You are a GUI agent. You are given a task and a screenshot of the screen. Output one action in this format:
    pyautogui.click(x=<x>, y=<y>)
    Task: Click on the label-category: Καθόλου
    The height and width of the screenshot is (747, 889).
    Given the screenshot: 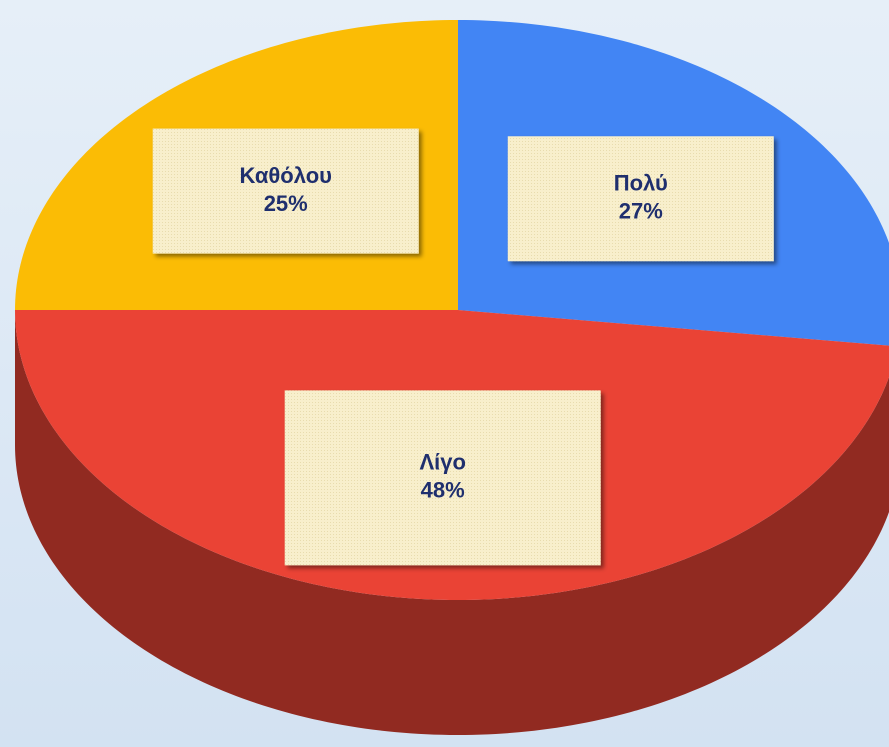 What is the action you would take?
    pyautogui.click(x=285, y=175)
    